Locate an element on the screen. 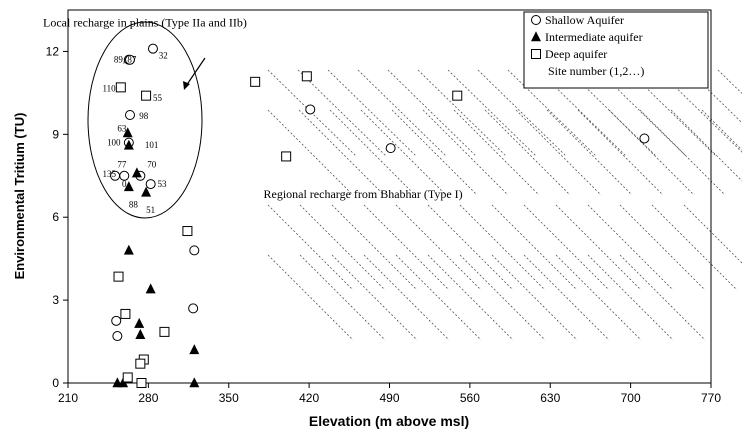 This screenshot has width=742, height=438. local-recharge-ellipse is located at coordinates (145, 120).